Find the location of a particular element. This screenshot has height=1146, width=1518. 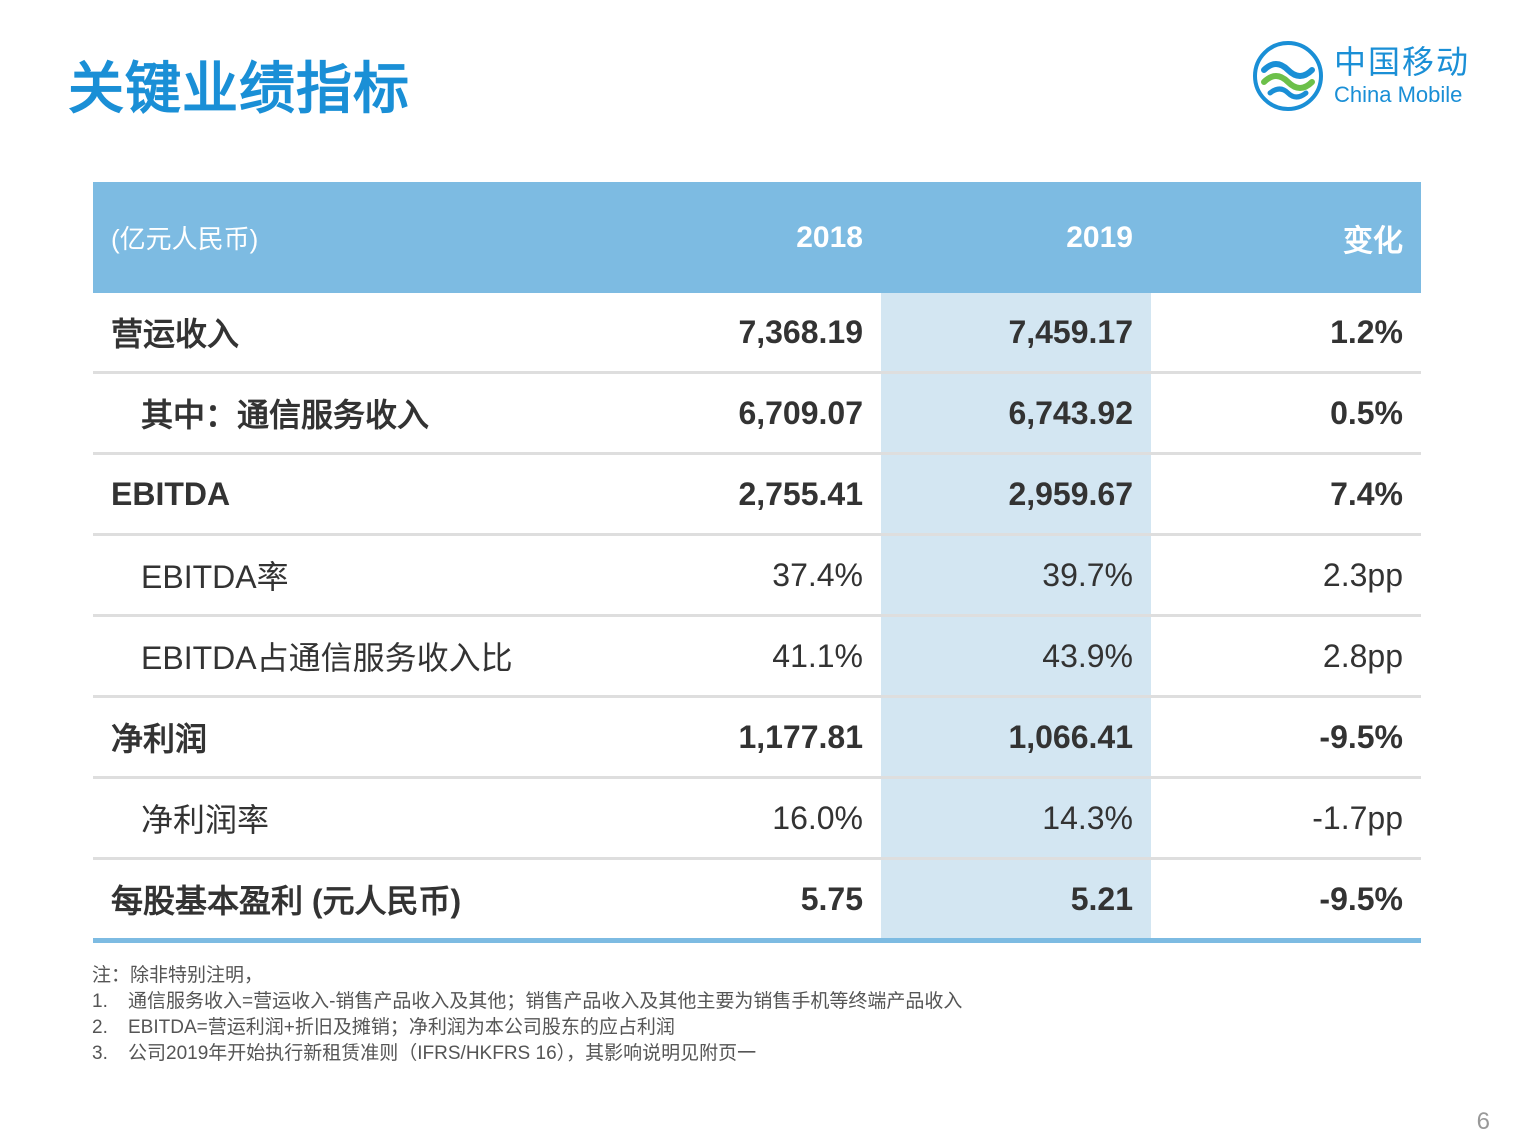

value-2018: 5.75 is located at coordinates (782, 900).